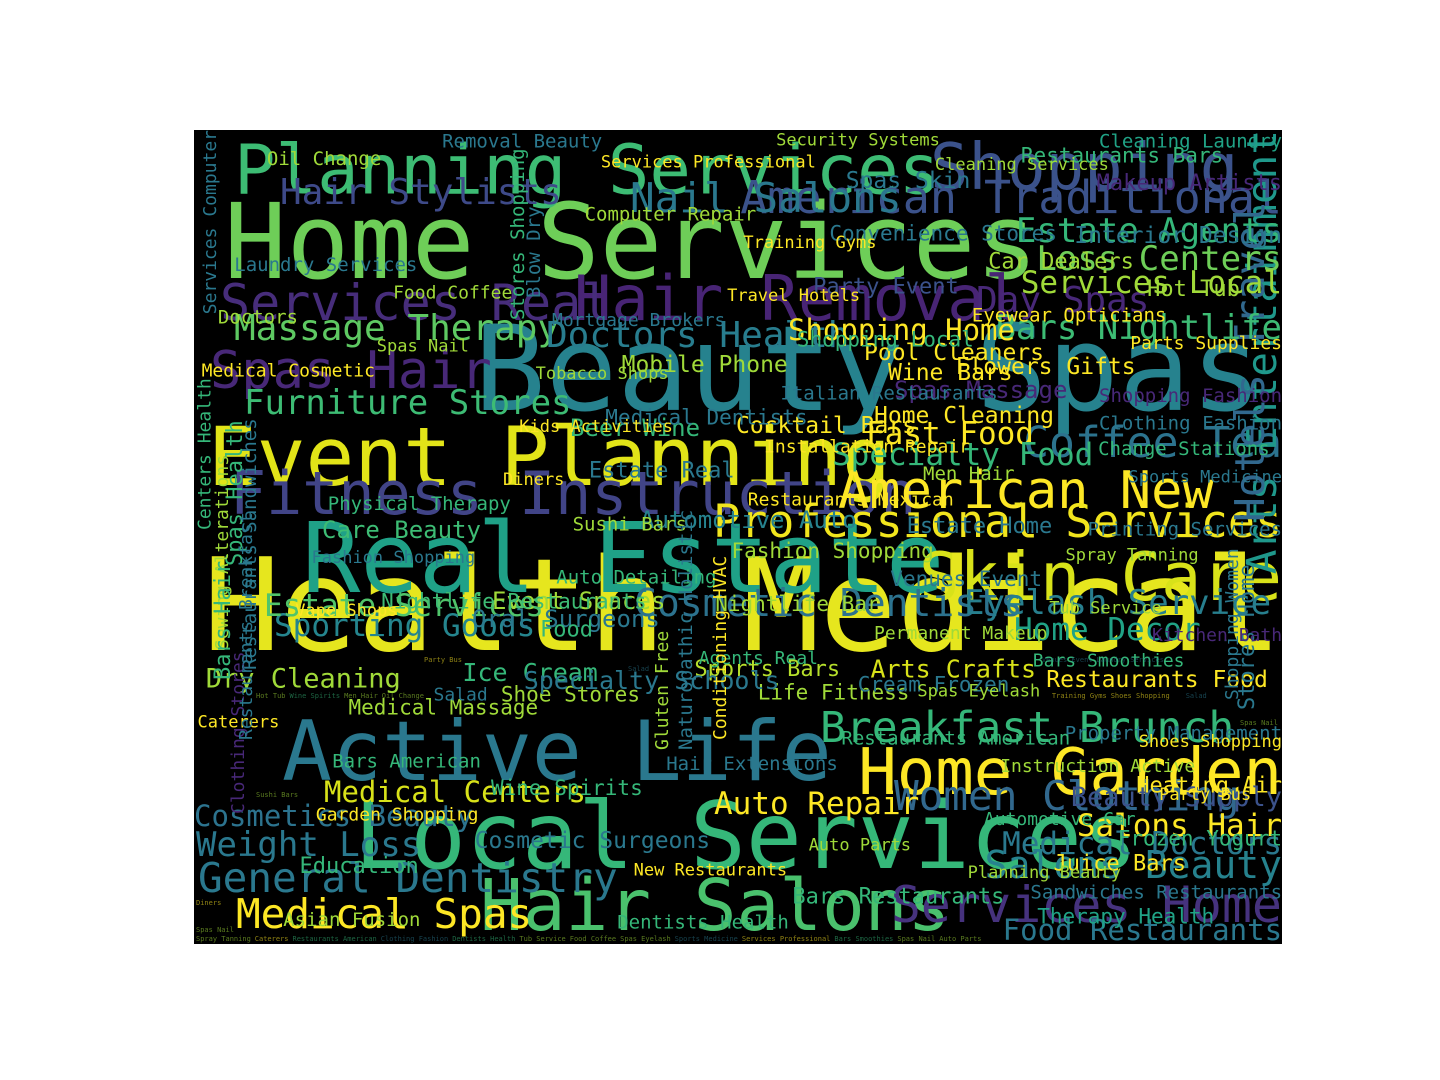 This screenshot has width=1440, height=1080. I want to click on word-cloud-term: Salons Beauty, so click(1133, 865).